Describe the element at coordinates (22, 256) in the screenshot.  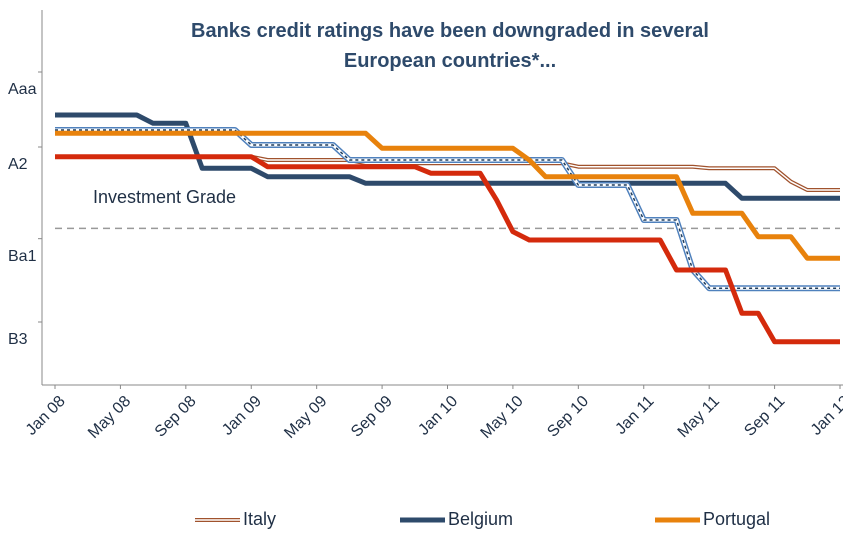
I see `y-tick-label: Ba1` at that location.